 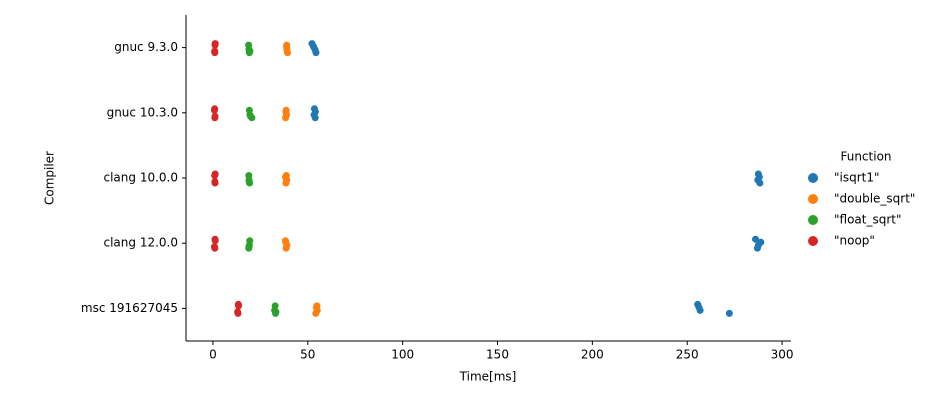 What do you see at coordinates (142, 112) in the screenshot?
I see `y-tick-label: gnuc 10.3.0` at bounding box center [142, 112].